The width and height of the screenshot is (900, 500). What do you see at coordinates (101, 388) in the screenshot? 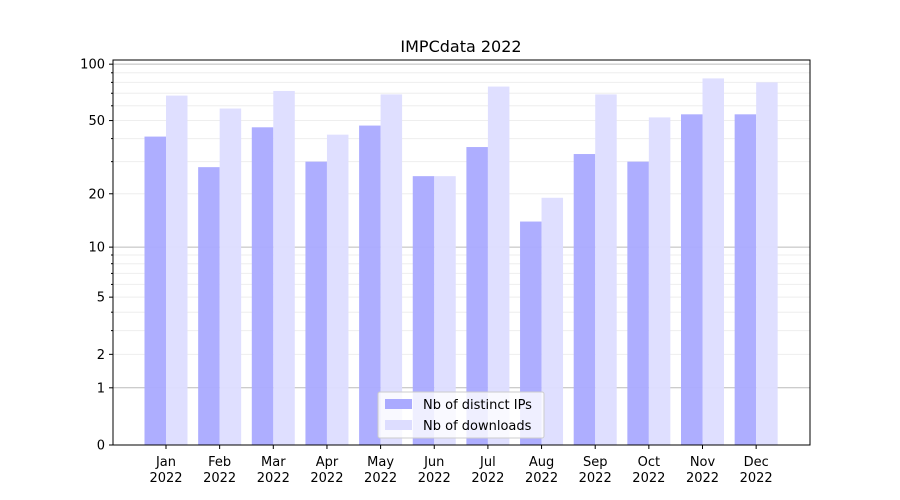
I see `y-tick-label: 1` at bounding box center [101, 388].